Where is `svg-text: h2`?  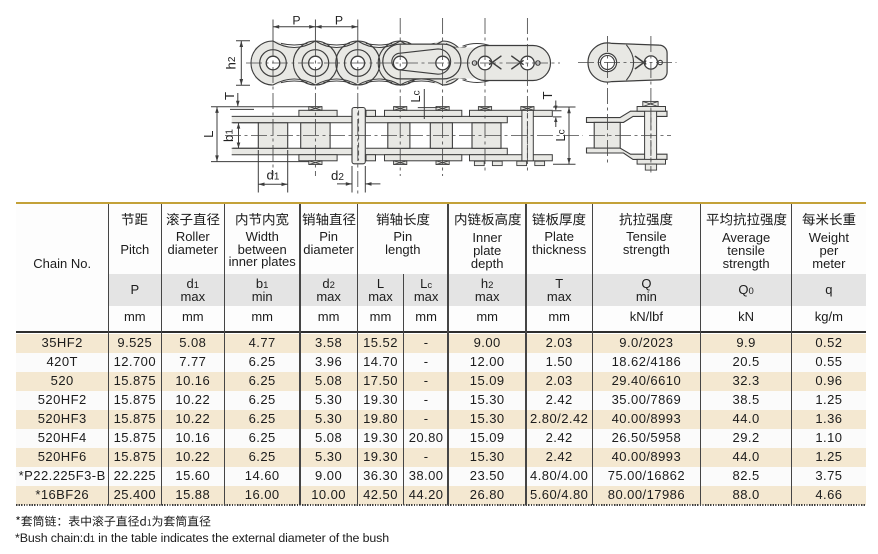 svg-text: h2 is located at coordinates (230, 62).